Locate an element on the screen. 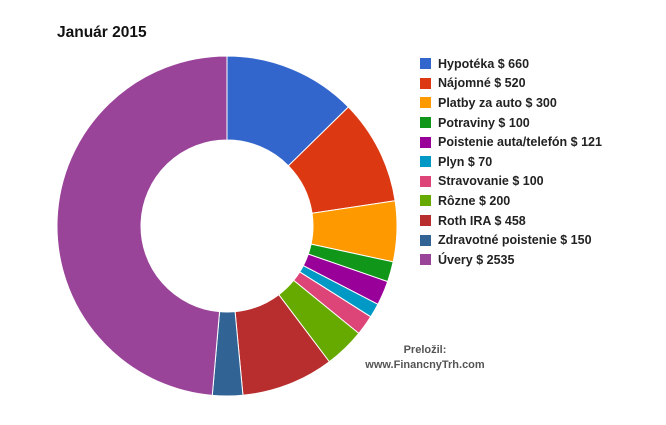  legend-item-6: Plyn $ 70 is located at coordinates (511, 162).